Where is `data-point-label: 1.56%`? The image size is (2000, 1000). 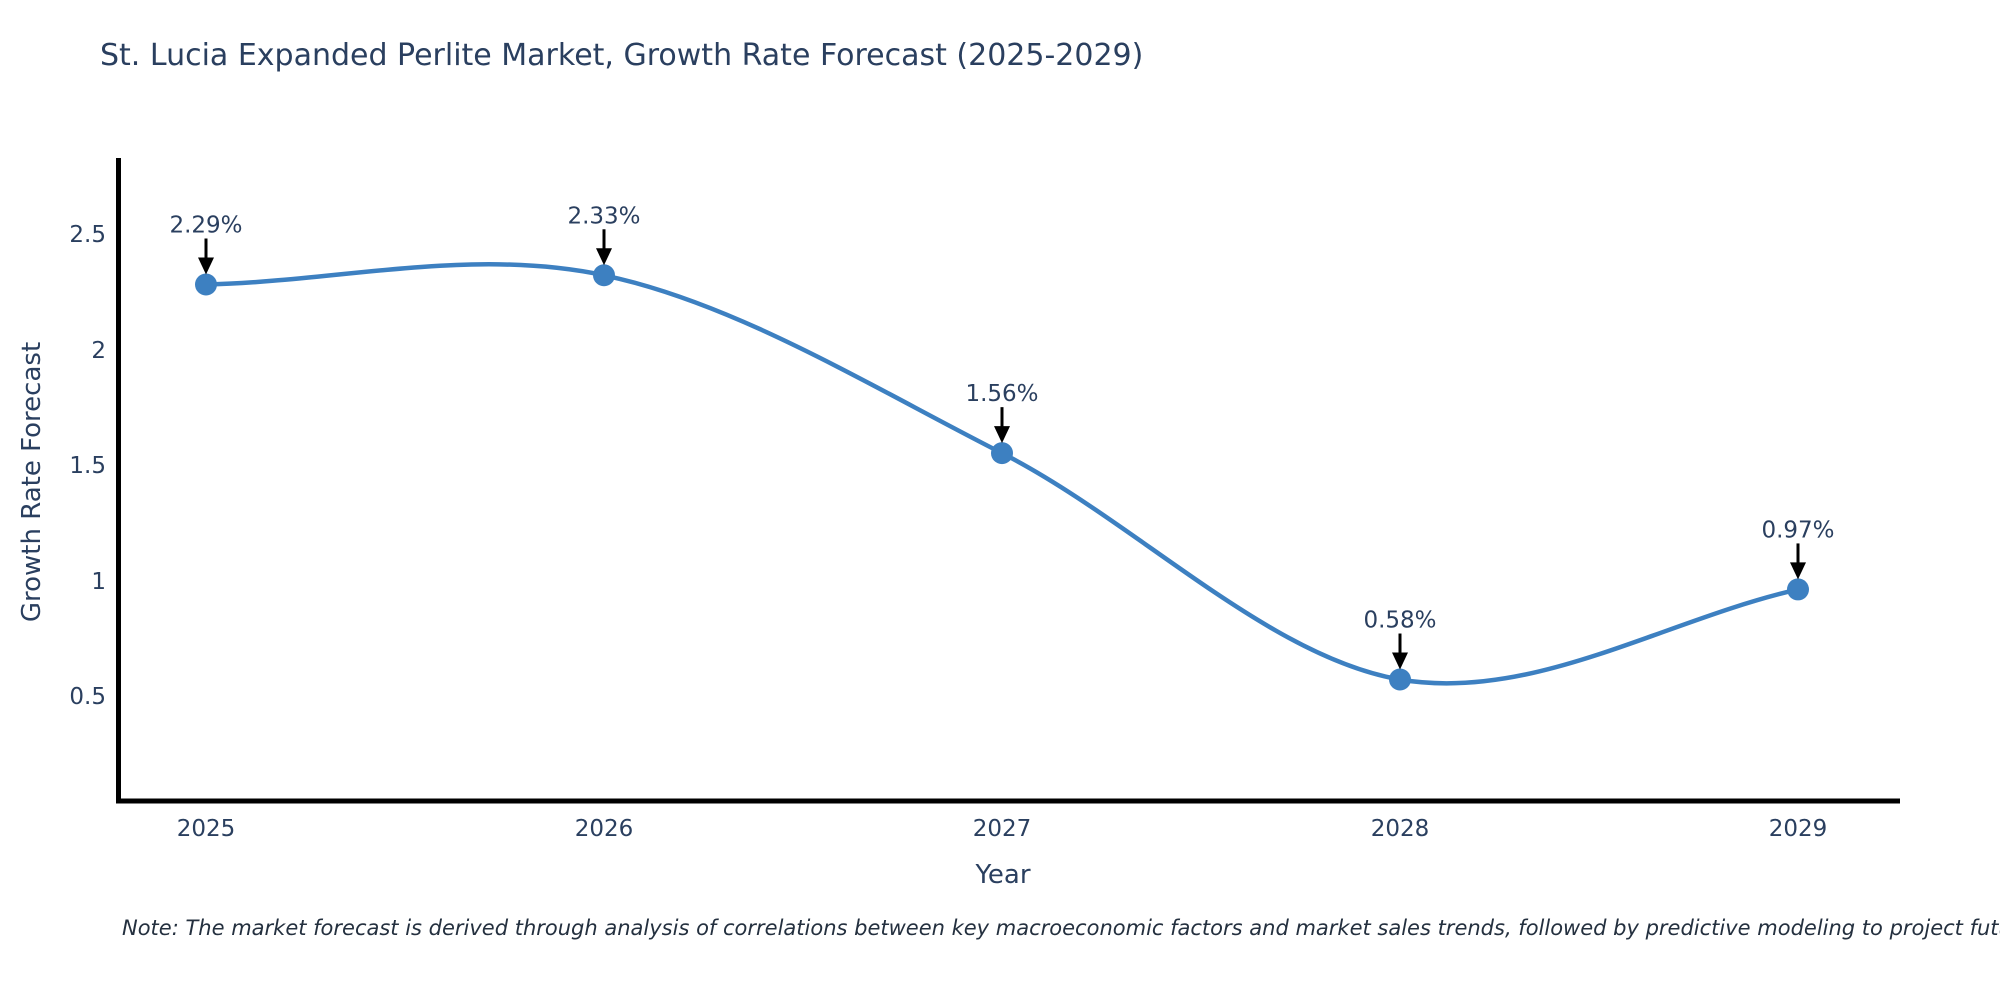 data-point-label: 1.56% is located at coordinates (1001, 394).